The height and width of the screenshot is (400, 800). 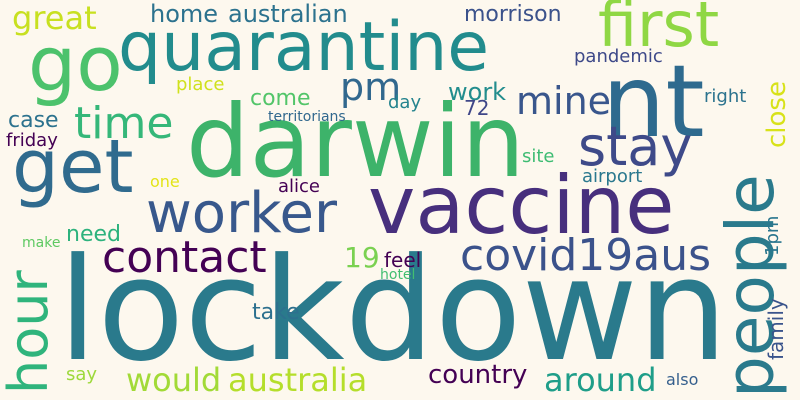 What do you see at coordinates (371, 87) in the screenshot?
I see `word: pm` at bounding box center [371, 87].